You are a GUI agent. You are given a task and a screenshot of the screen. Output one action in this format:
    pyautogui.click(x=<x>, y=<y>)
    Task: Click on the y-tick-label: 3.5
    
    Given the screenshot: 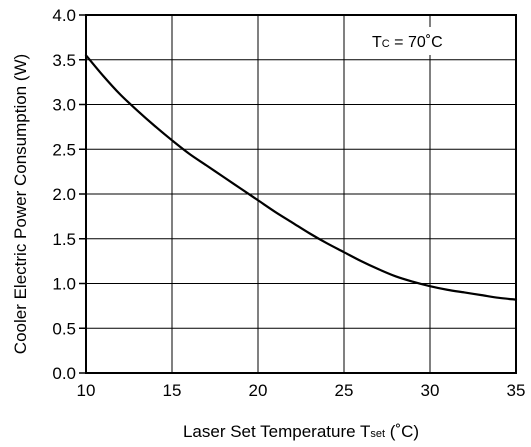 What is the action you would take?
    pyautogui.click(x=64, y=60)
    